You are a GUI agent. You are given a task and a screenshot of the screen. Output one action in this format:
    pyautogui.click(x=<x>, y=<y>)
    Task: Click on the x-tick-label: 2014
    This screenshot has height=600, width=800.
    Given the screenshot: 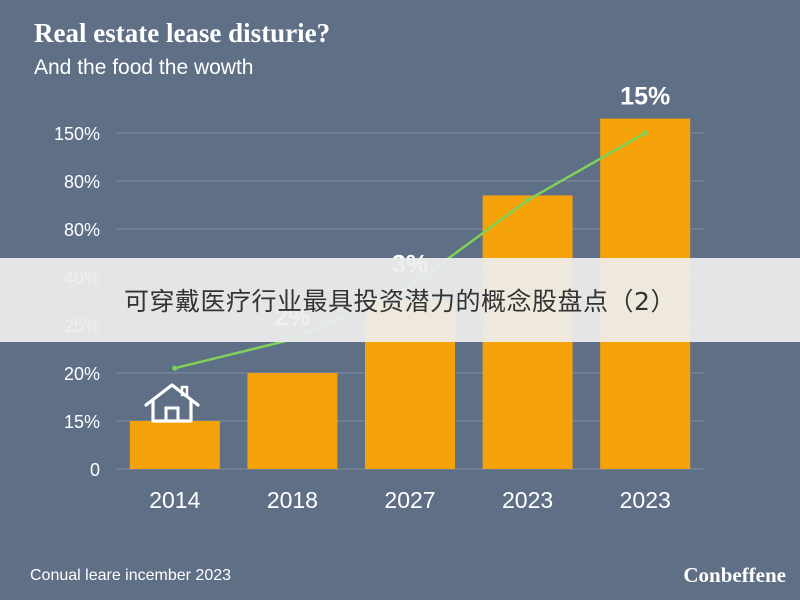 What is the action you would take?
    pyautogui.click(x=174, y=500)
    